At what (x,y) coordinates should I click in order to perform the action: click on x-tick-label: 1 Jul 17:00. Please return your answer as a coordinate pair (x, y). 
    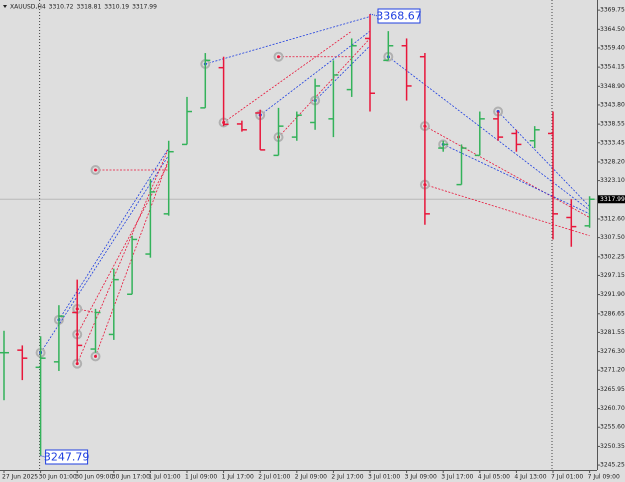
    Looking at the image, I should click on (238, 477).